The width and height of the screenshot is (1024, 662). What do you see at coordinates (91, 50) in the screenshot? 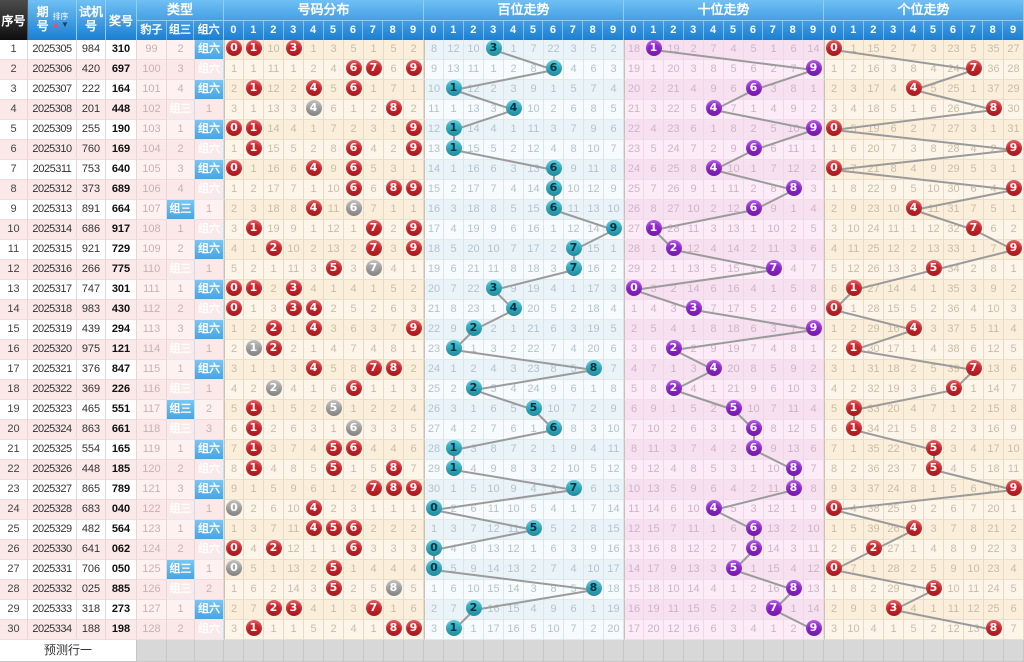
I see `test-number-cell: 984` at bounding box center [91, 50].